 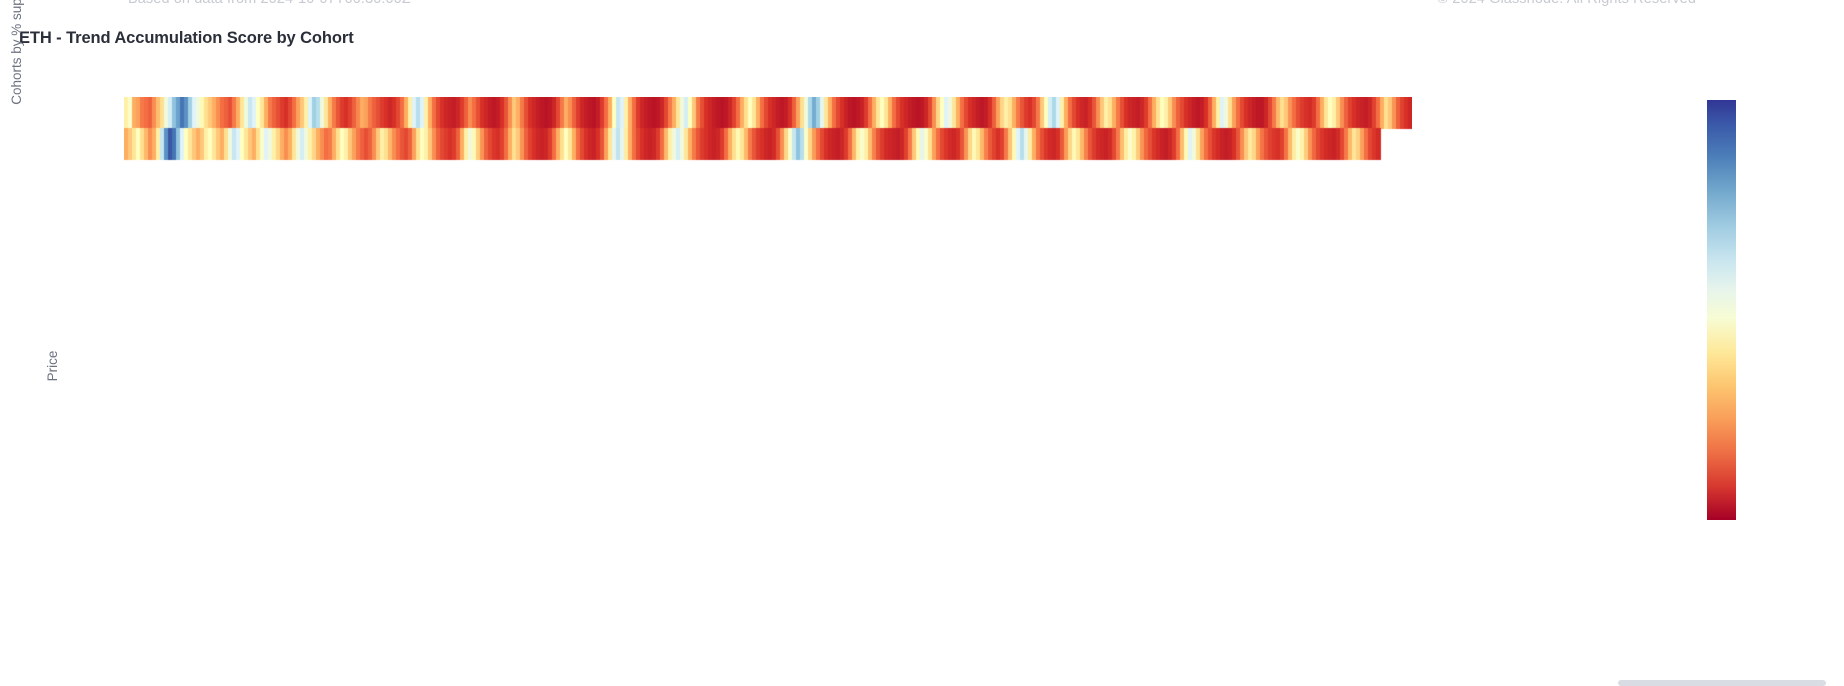 I want to click on x-axis, so click(x=768, y=540).